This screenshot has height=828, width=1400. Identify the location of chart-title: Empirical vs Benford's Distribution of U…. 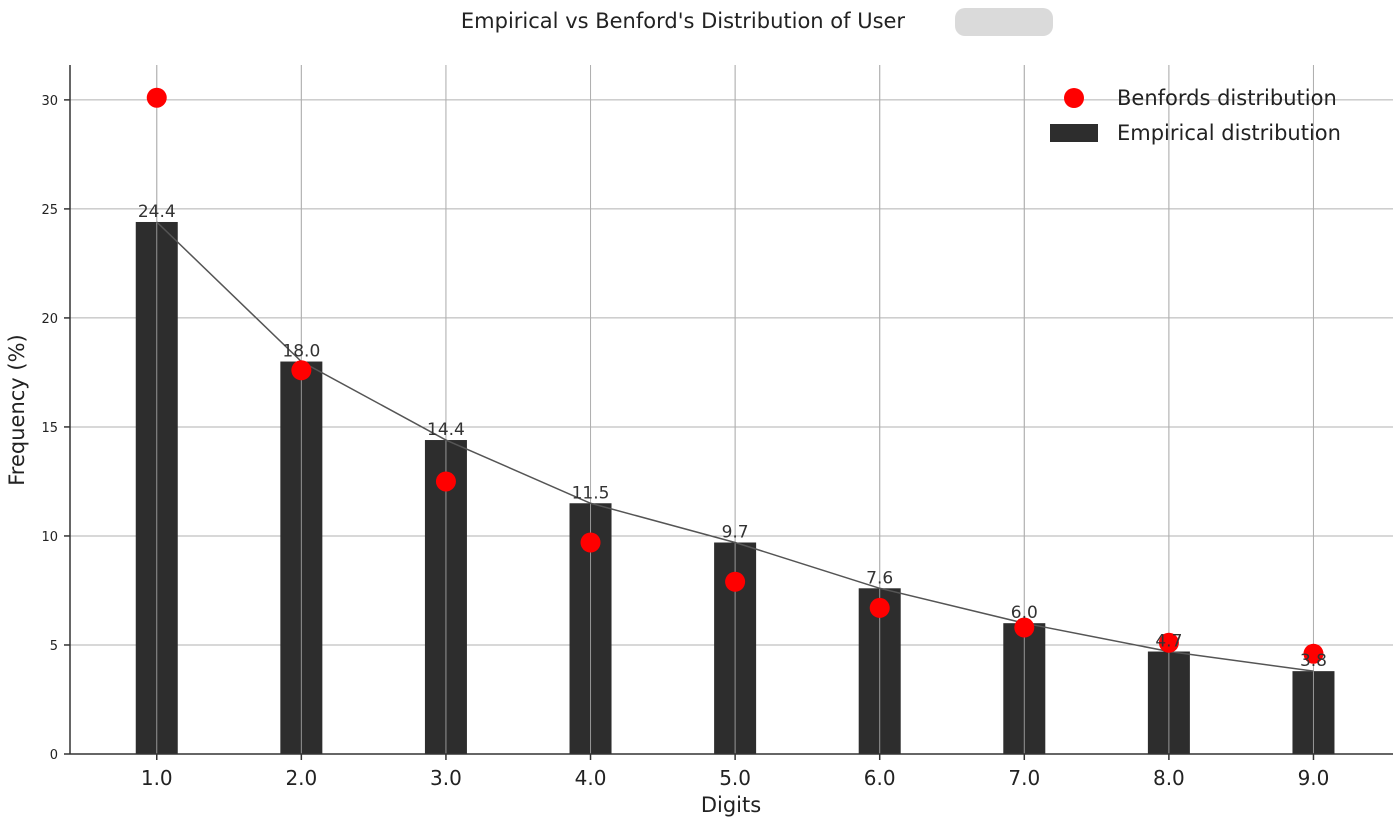
(683, 21).